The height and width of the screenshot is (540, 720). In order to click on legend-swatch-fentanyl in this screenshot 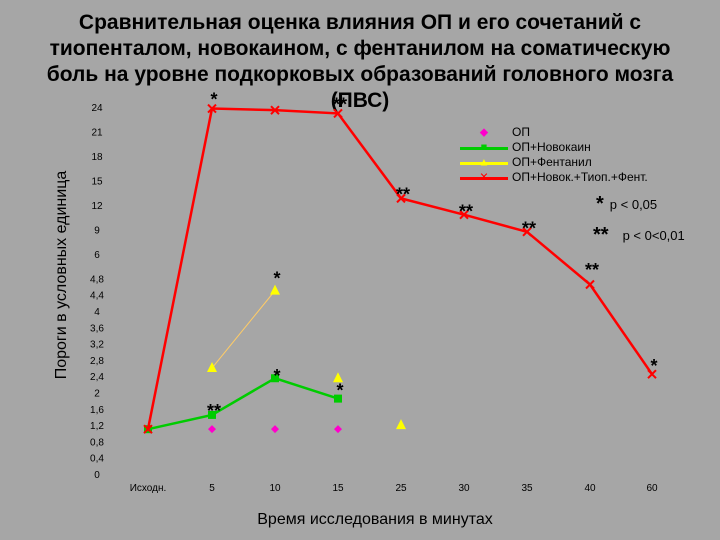, I will do `click(484, 163)`.